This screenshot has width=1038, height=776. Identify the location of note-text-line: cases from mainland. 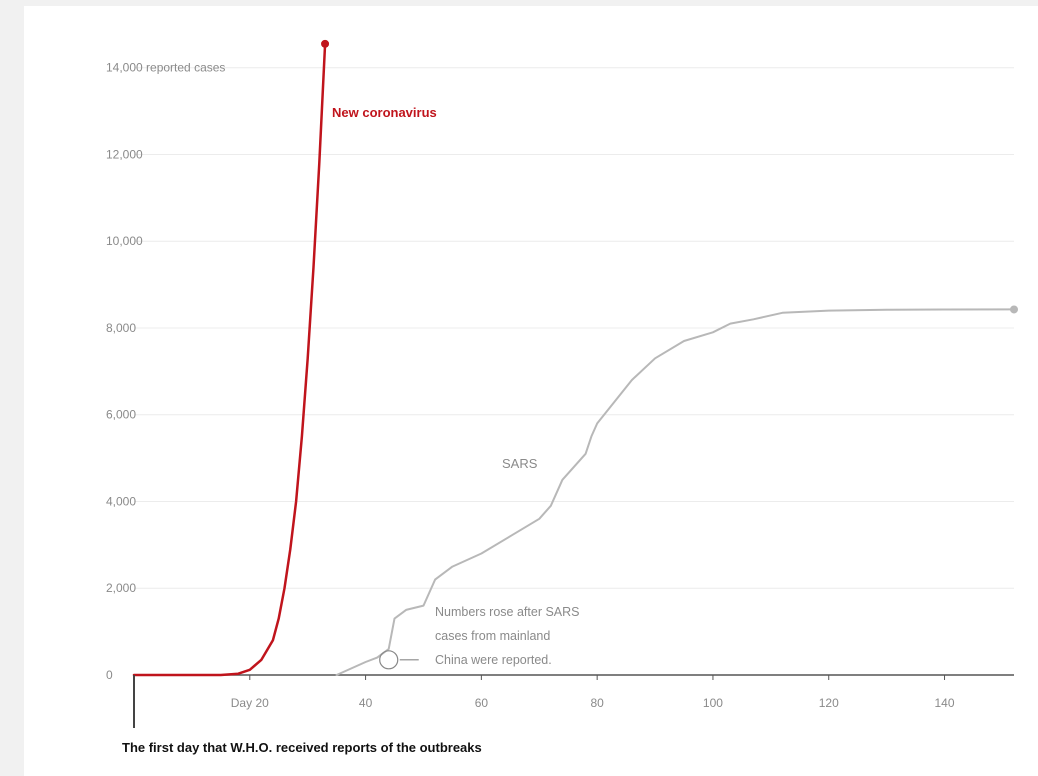
(492, 636).